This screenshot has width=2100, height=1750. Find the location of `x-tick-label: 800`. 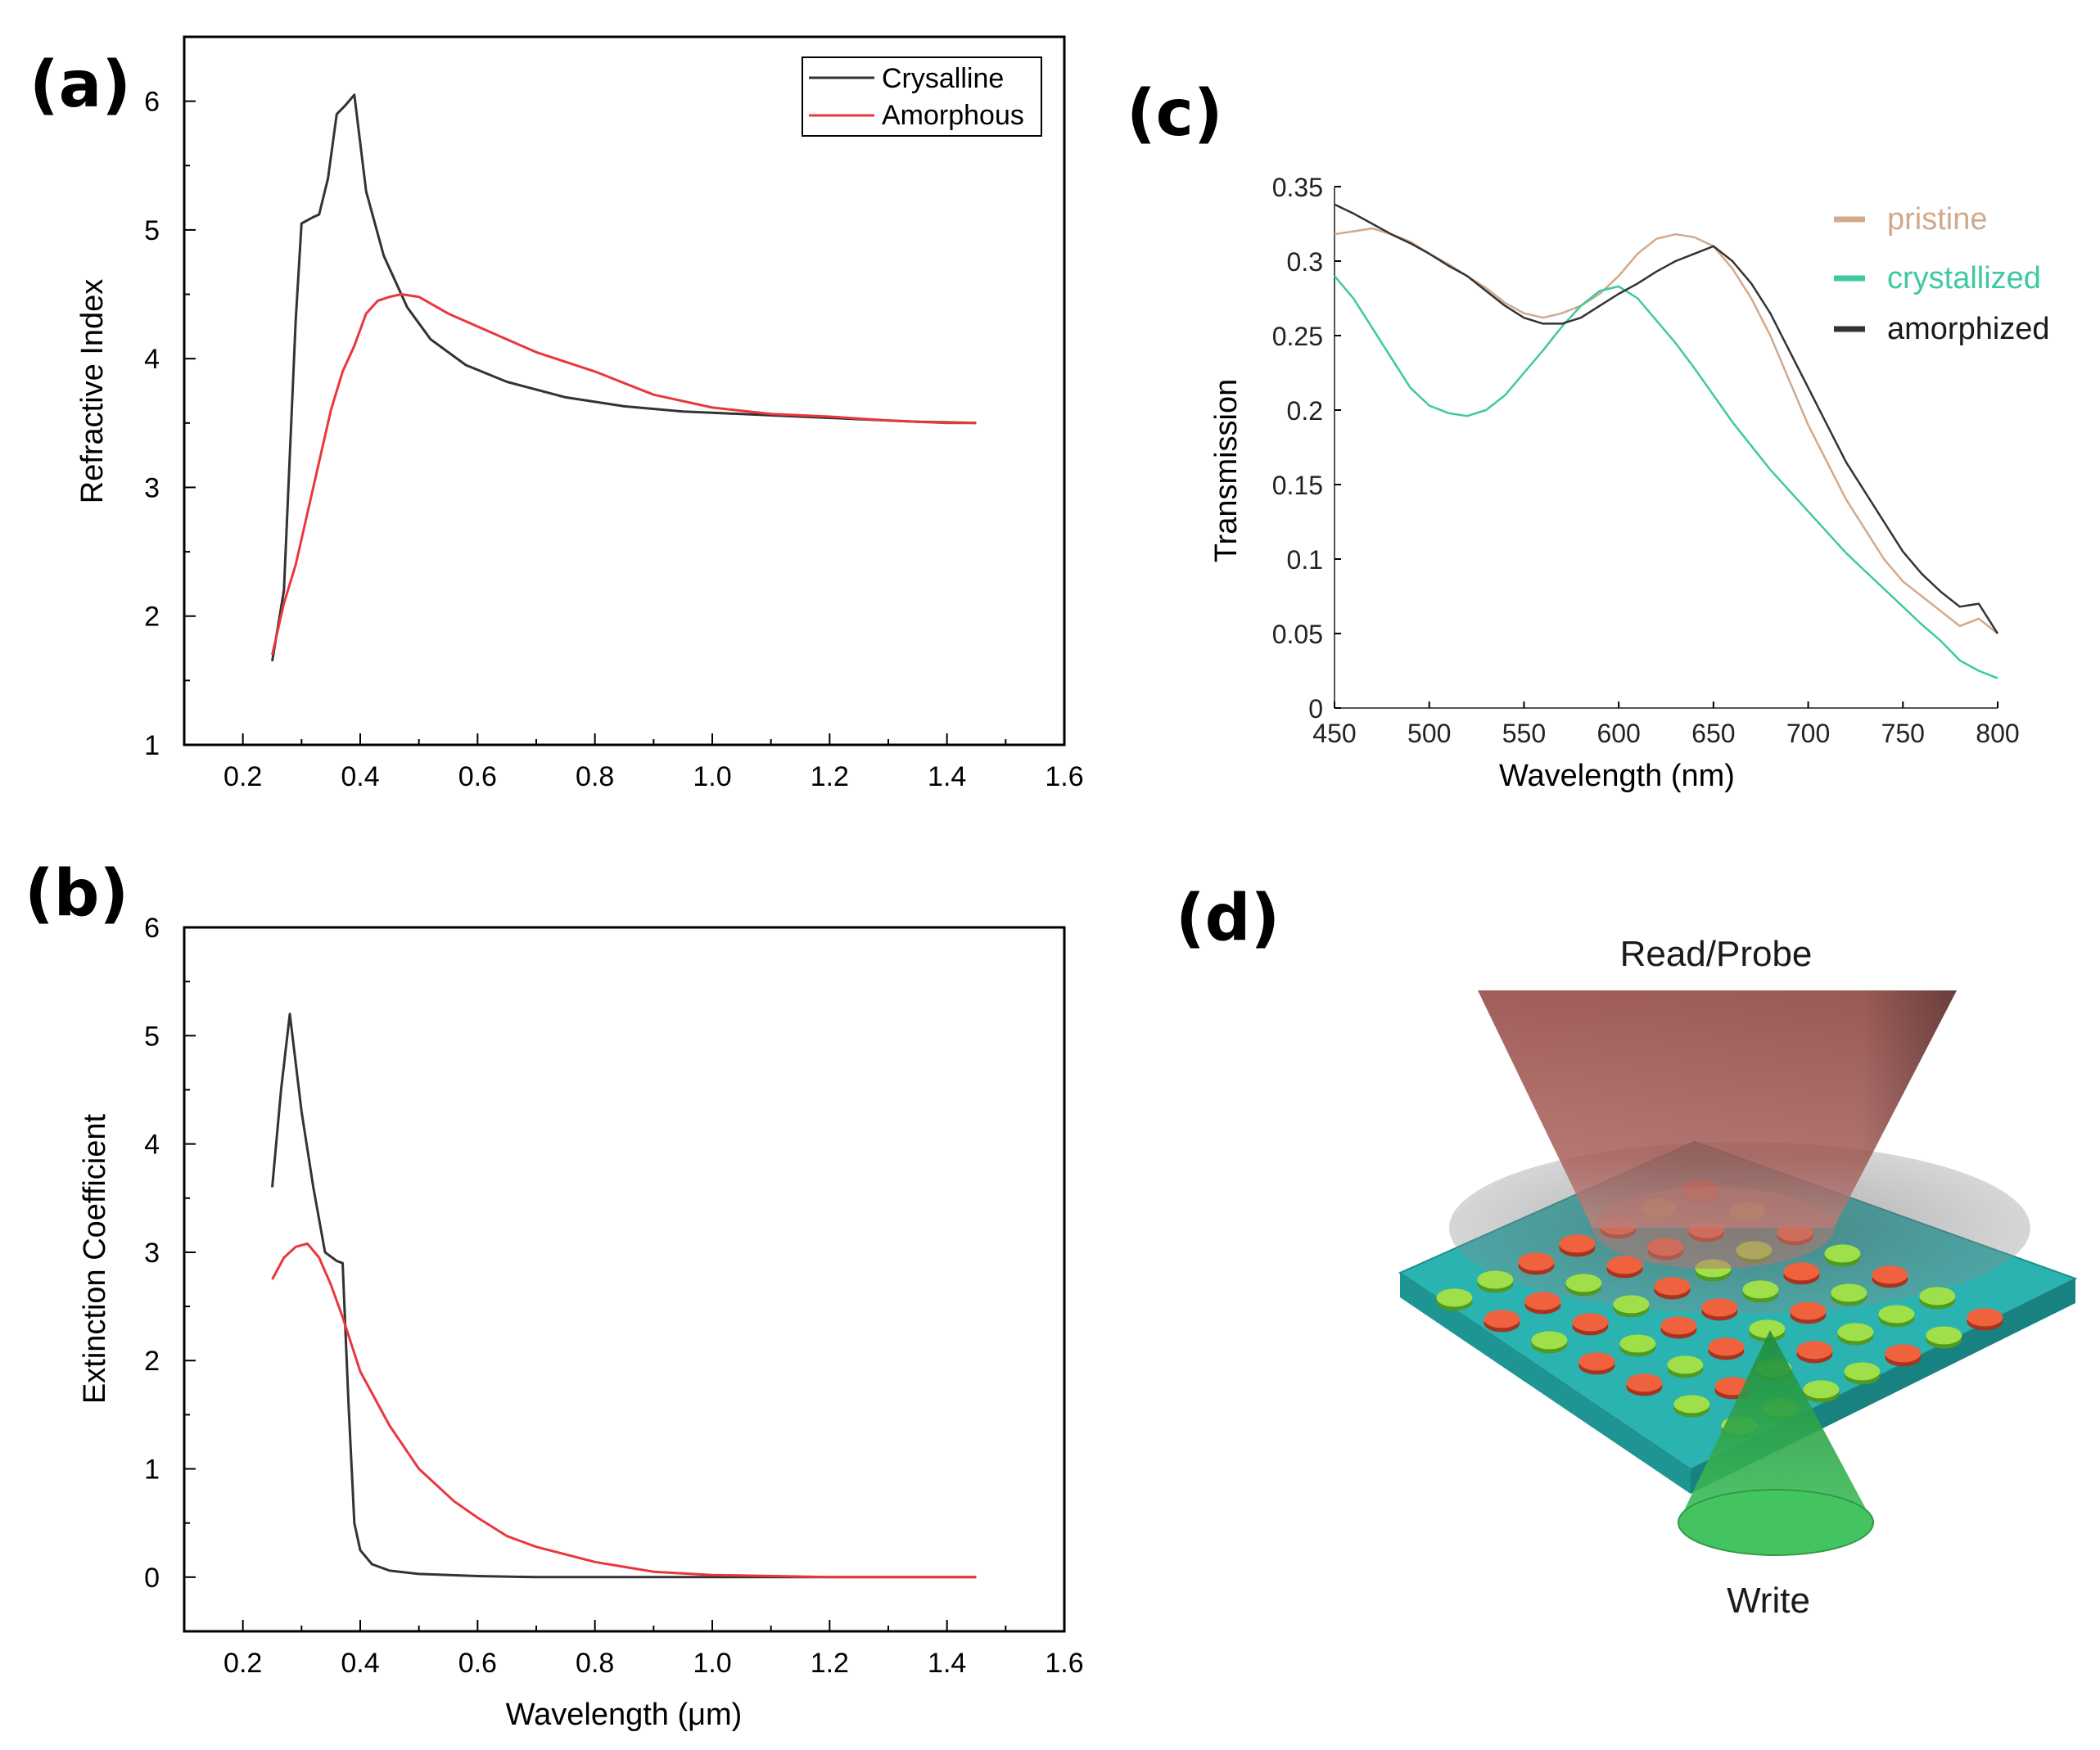

x-tick-label: 800 is located at coordinates (1997, 733).